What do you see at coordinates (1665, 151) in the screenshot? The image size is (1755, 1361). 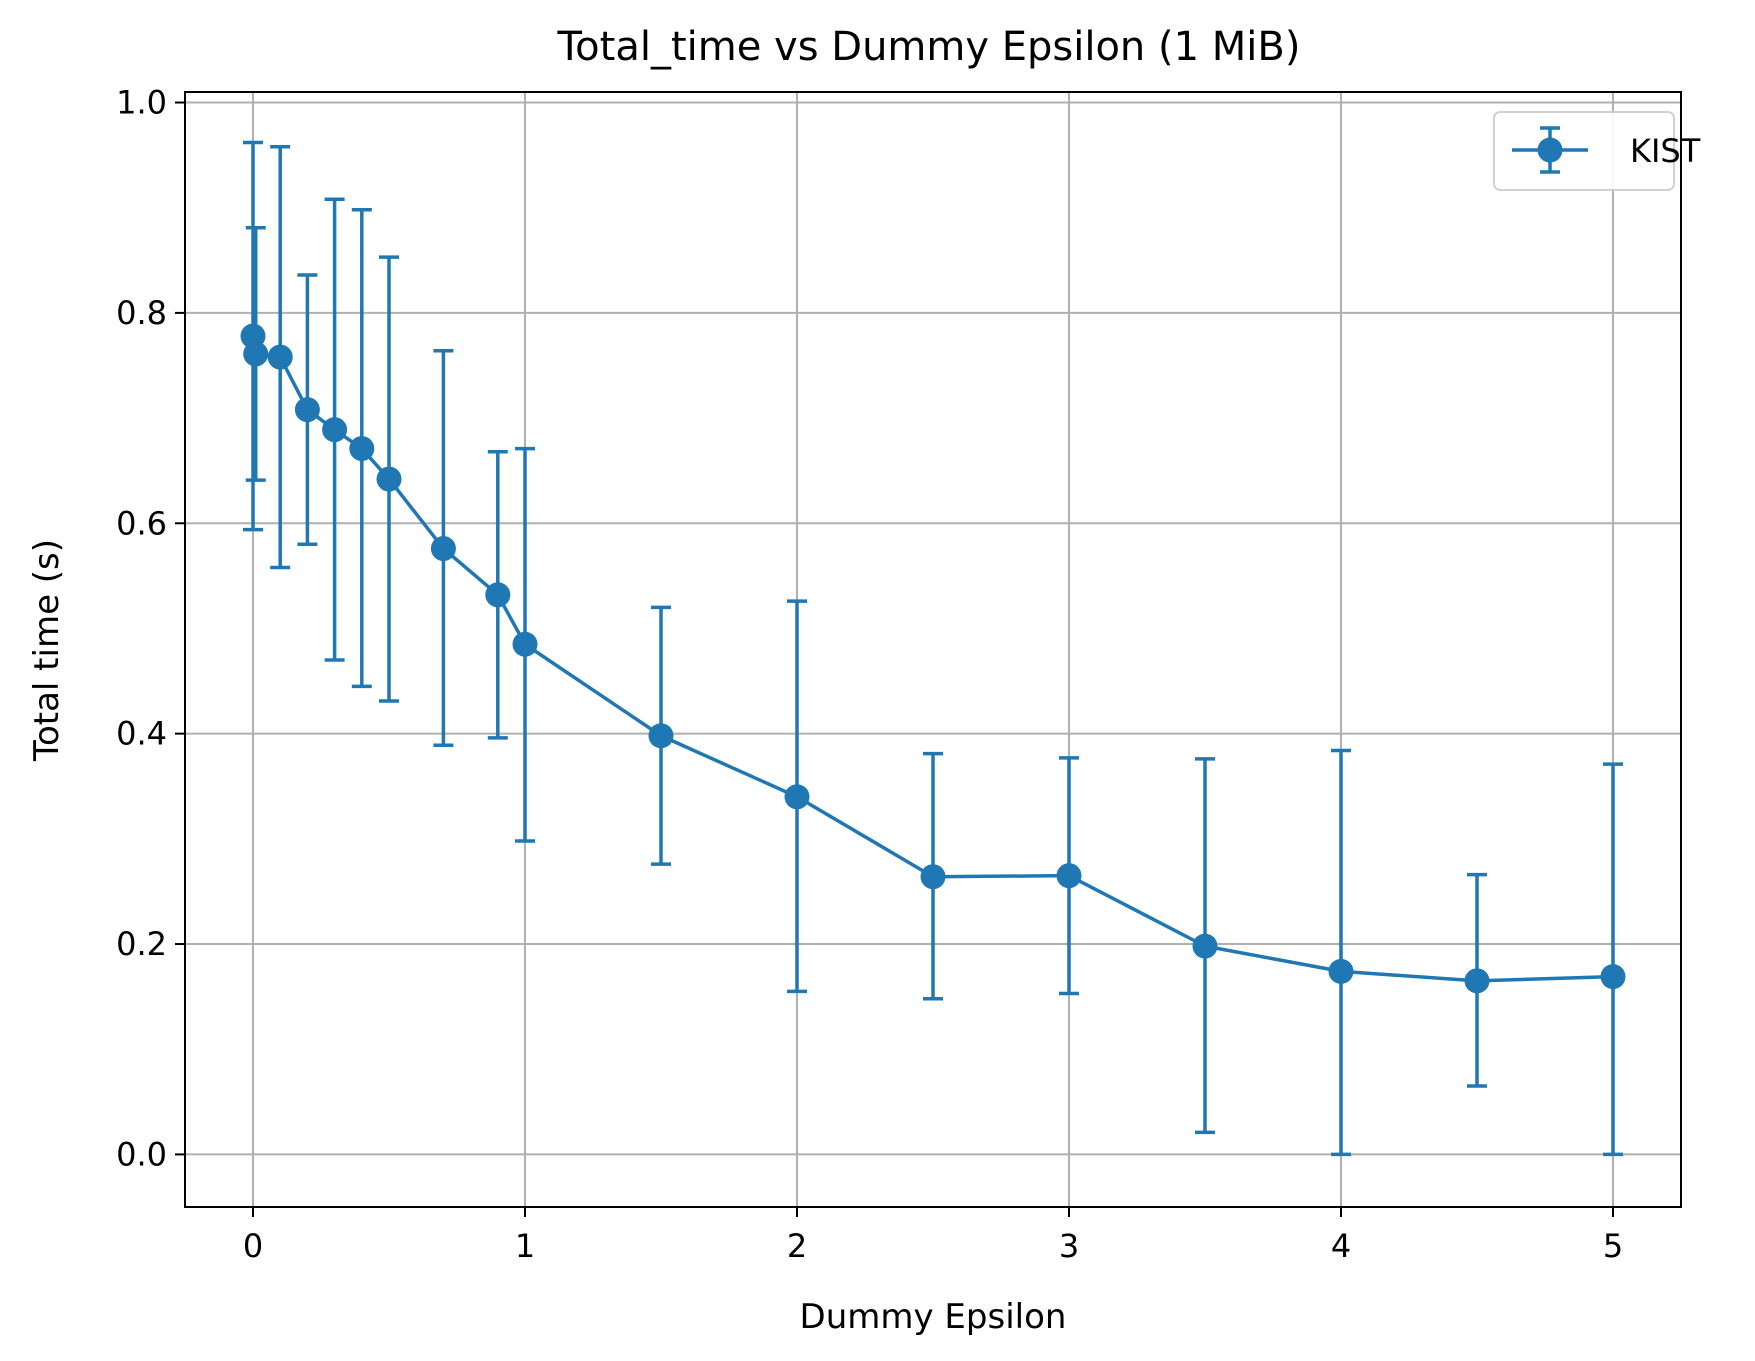 I see `legend-label: KIST` at bounding box center [1665, 151].